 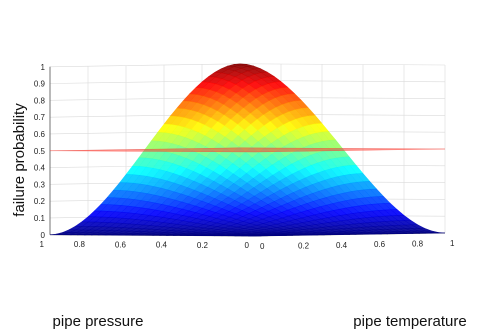 What do you see at coordinates (304, 245) in the screenshot?
I see `y-tick-label: 0.2` at bounding box center [304, 245].